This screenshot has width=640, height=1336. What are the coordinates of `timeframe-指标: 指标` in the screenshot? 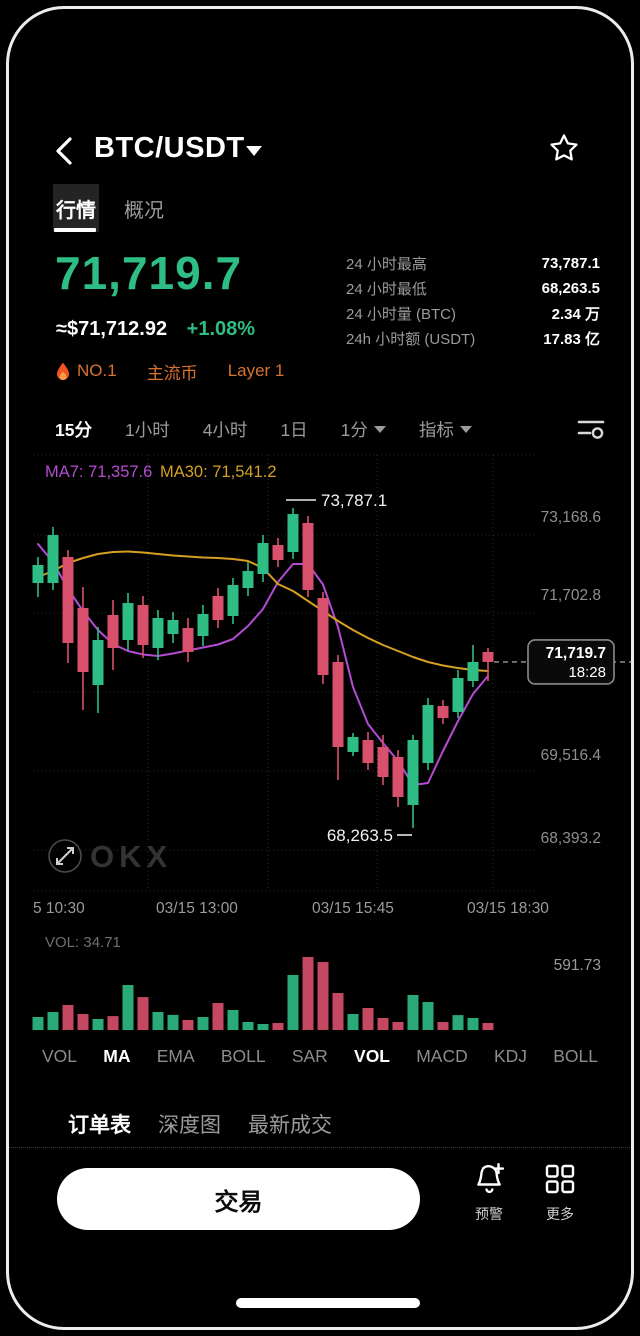 It's located at (445, 429).